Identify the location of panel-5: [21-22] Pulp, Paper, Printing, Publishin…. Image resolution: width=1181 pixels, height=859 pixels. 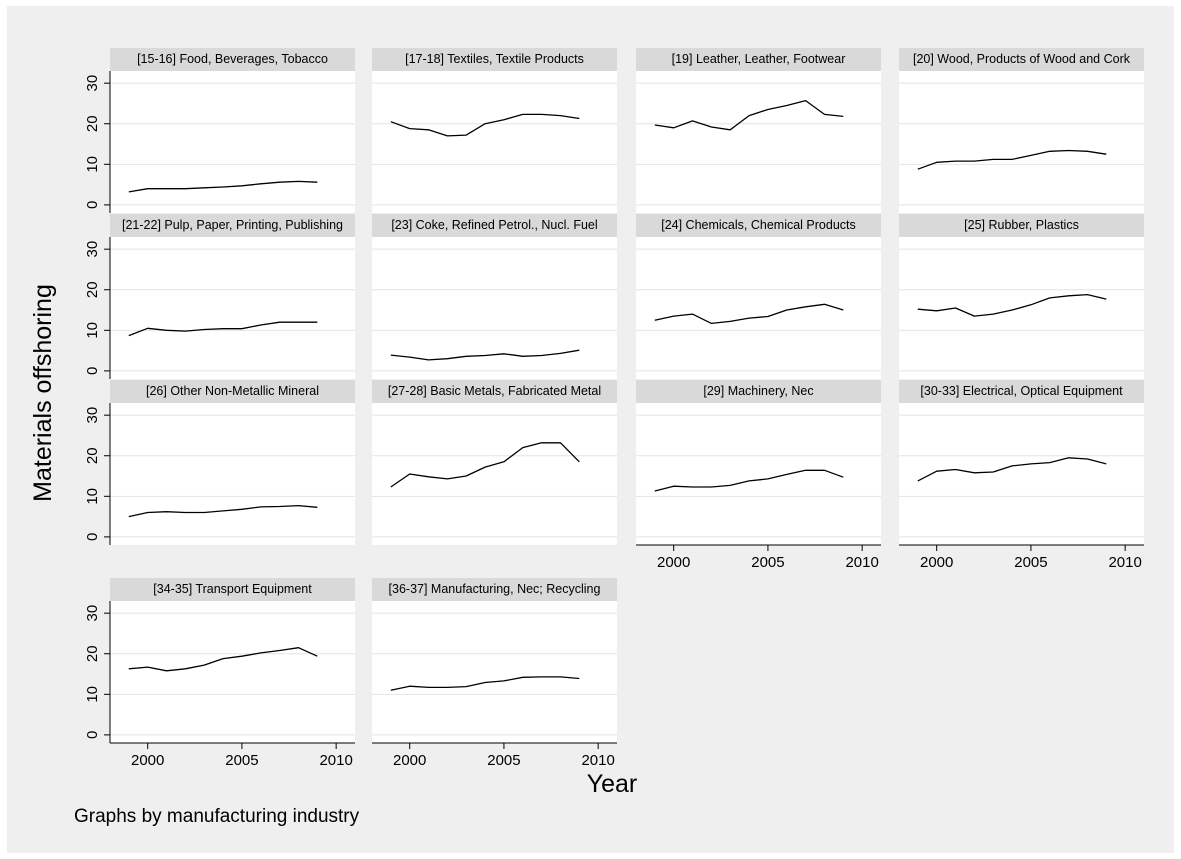
(219, 296).